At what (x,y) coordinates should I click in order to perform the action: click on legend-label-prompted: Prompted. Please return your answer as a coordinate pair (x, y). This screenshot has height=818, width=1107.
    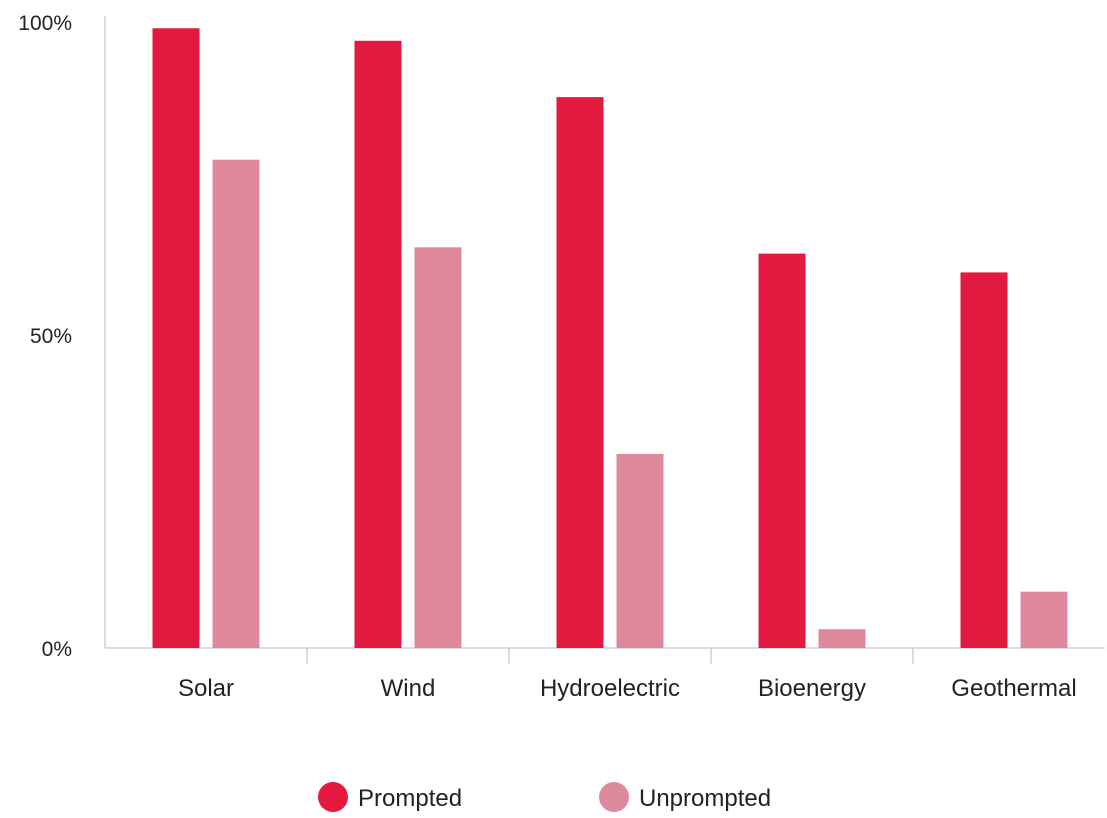
    Looking at the image, I should click on (410, 798).